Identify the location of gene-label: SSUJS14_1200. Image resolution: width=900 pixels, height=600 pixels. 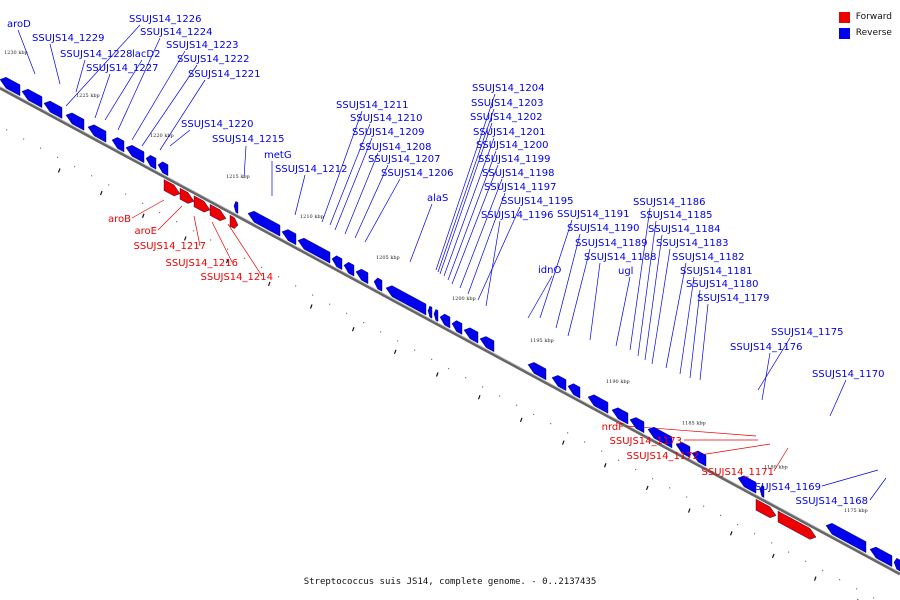
(512, 145).